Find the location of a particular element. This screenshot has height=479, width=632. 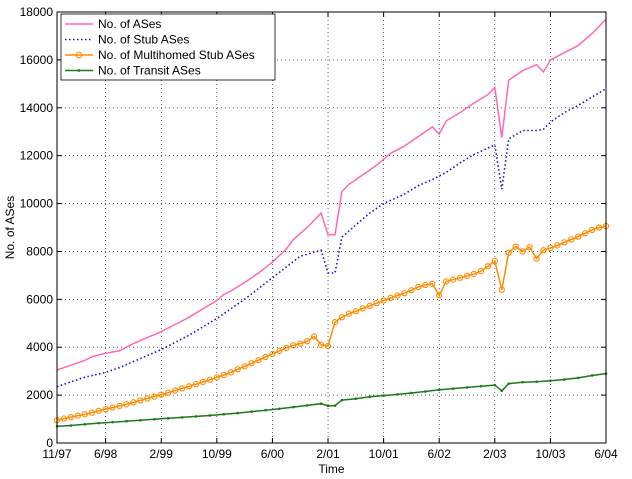

x-axis-title: Time is located at coordinates (331, 469).